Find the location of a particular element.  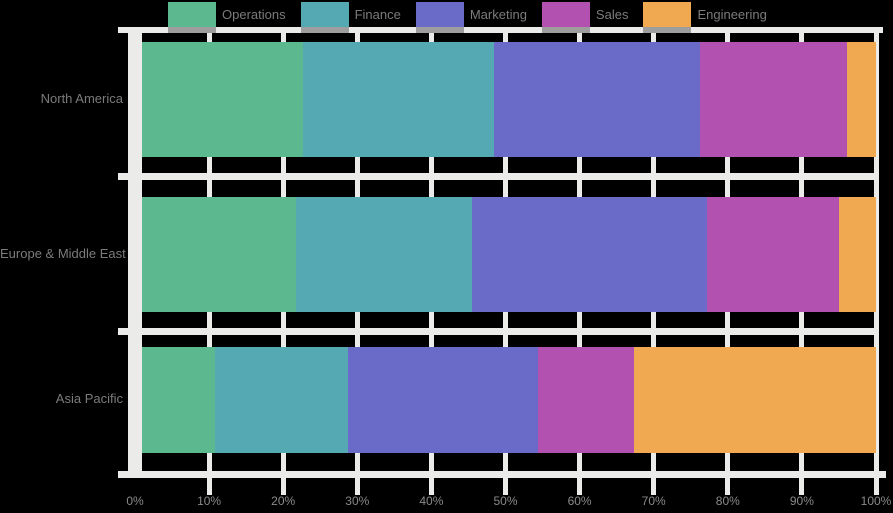

y-axis-spine is located at coordinates (135, 252).